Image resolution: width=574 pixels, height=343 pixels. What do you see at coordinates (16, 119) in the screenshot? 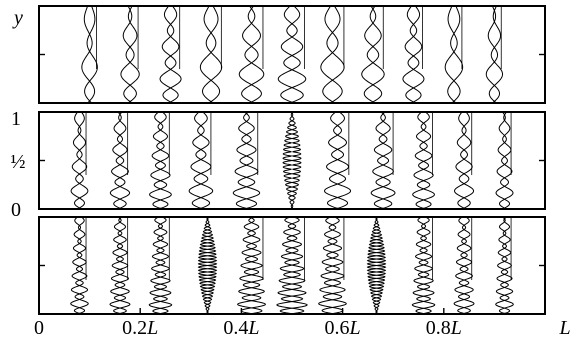
I see `y-tick-label-1: 1` at bounding box center [16, 119].